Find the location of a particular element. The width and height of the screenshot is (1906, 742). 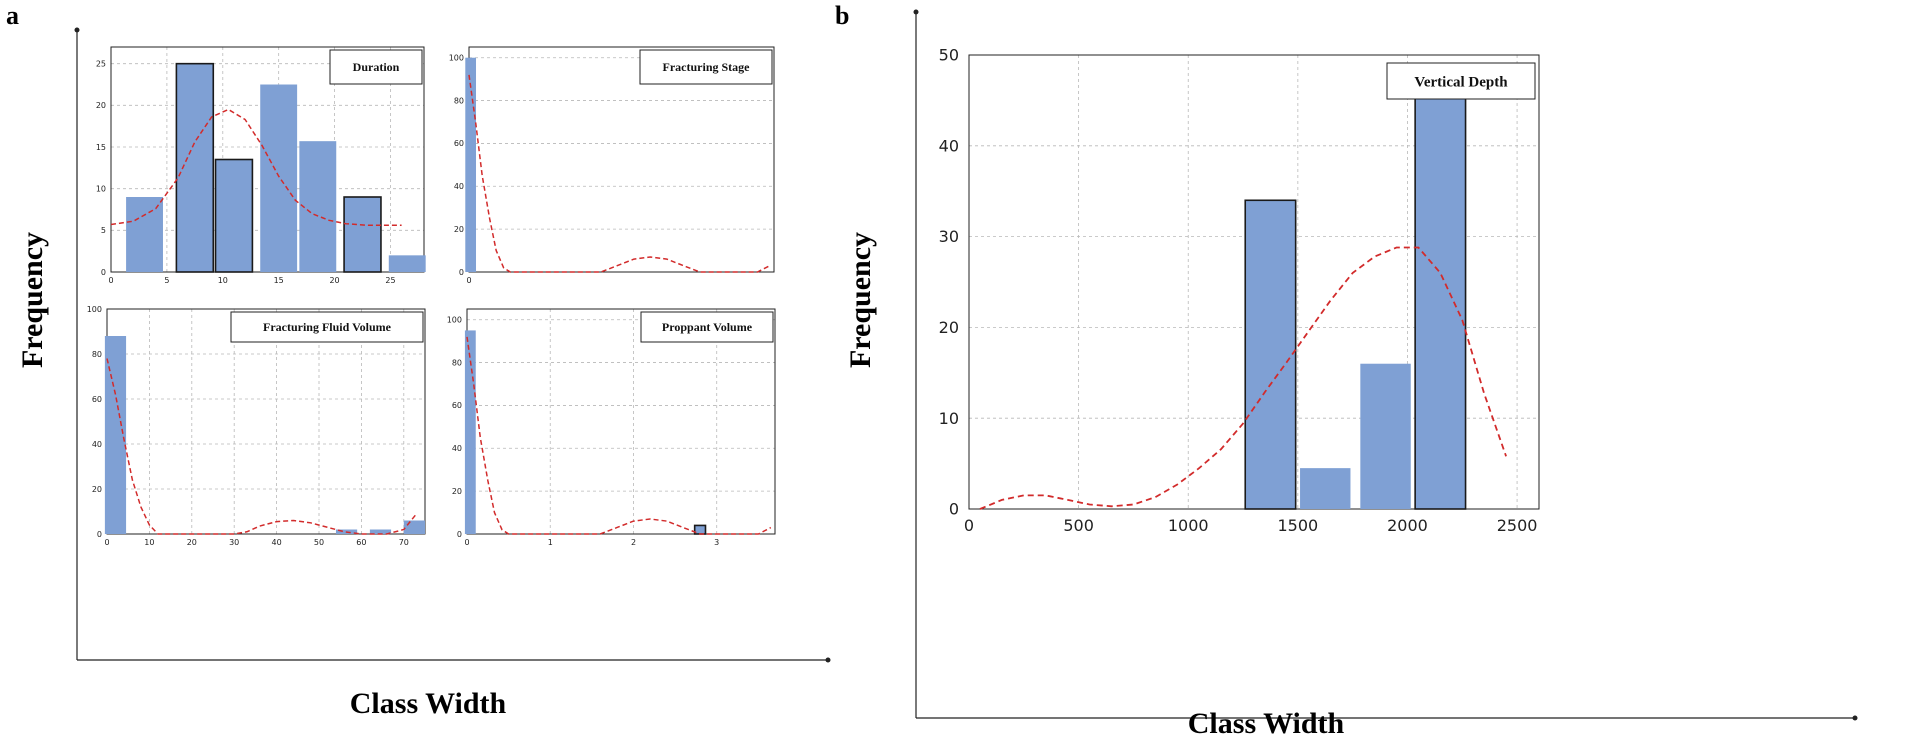

fracturing-fluid-volume-x-tick-label: 70 is located at coordinates (404, 542).